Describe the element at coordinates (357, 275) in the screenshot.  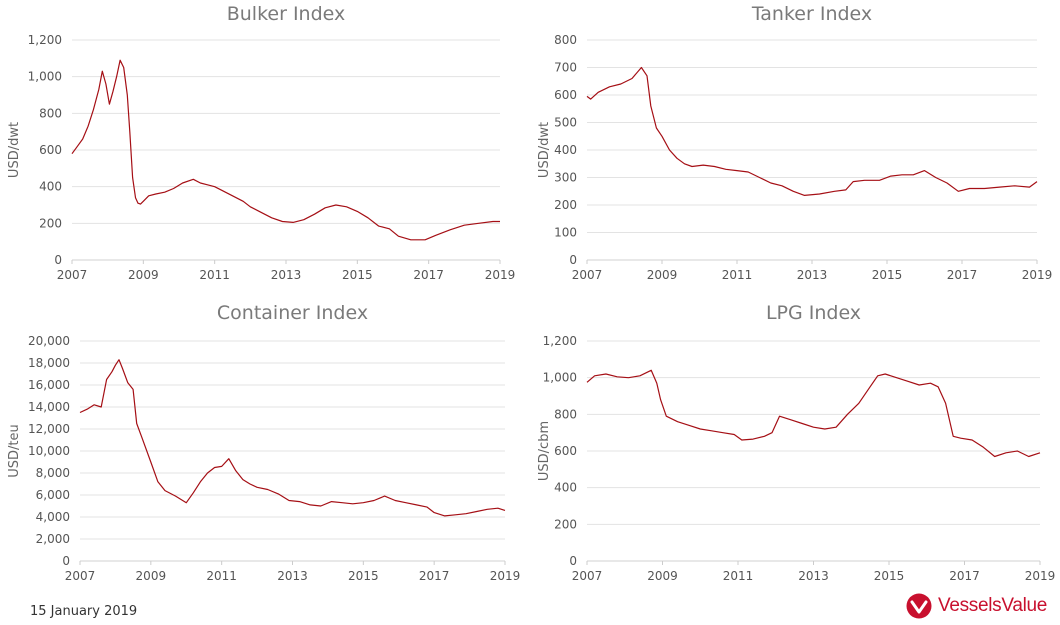
I see `bulker-x-tick-label: 2015` at that location.